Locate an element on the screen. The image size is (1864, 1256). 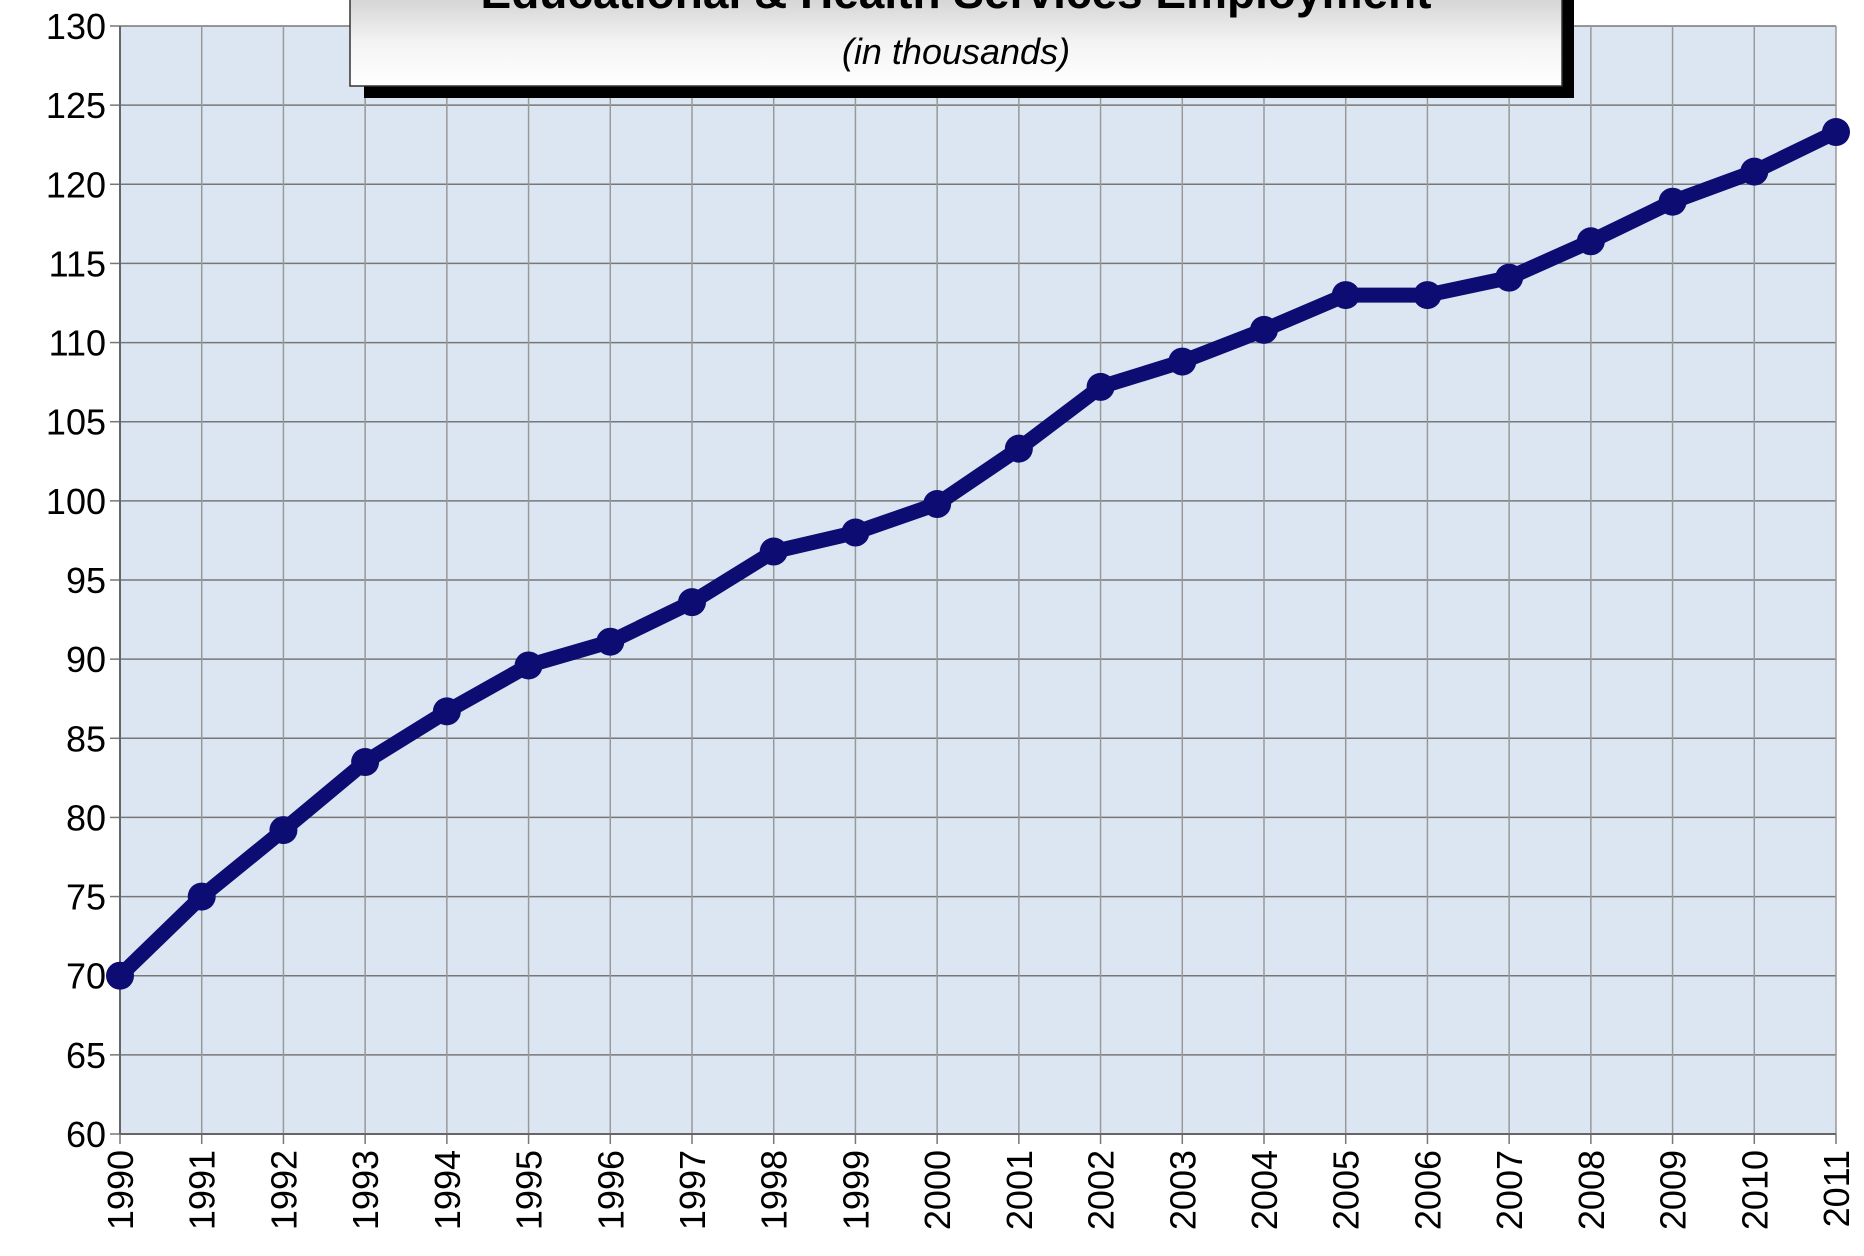
x-tick-label: 2010 is located at coordinates (1754, 1190).